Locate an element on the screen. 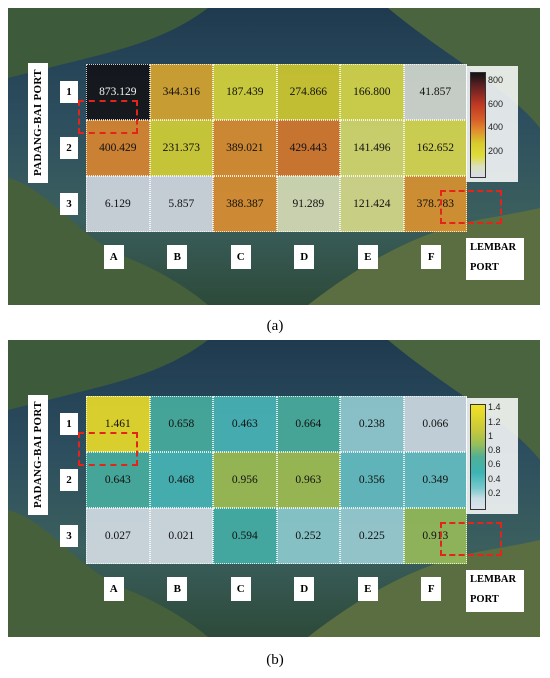 The image size is (550, 678). colorbar-tick-label: 0.6 is located at coordinates (494, 464).